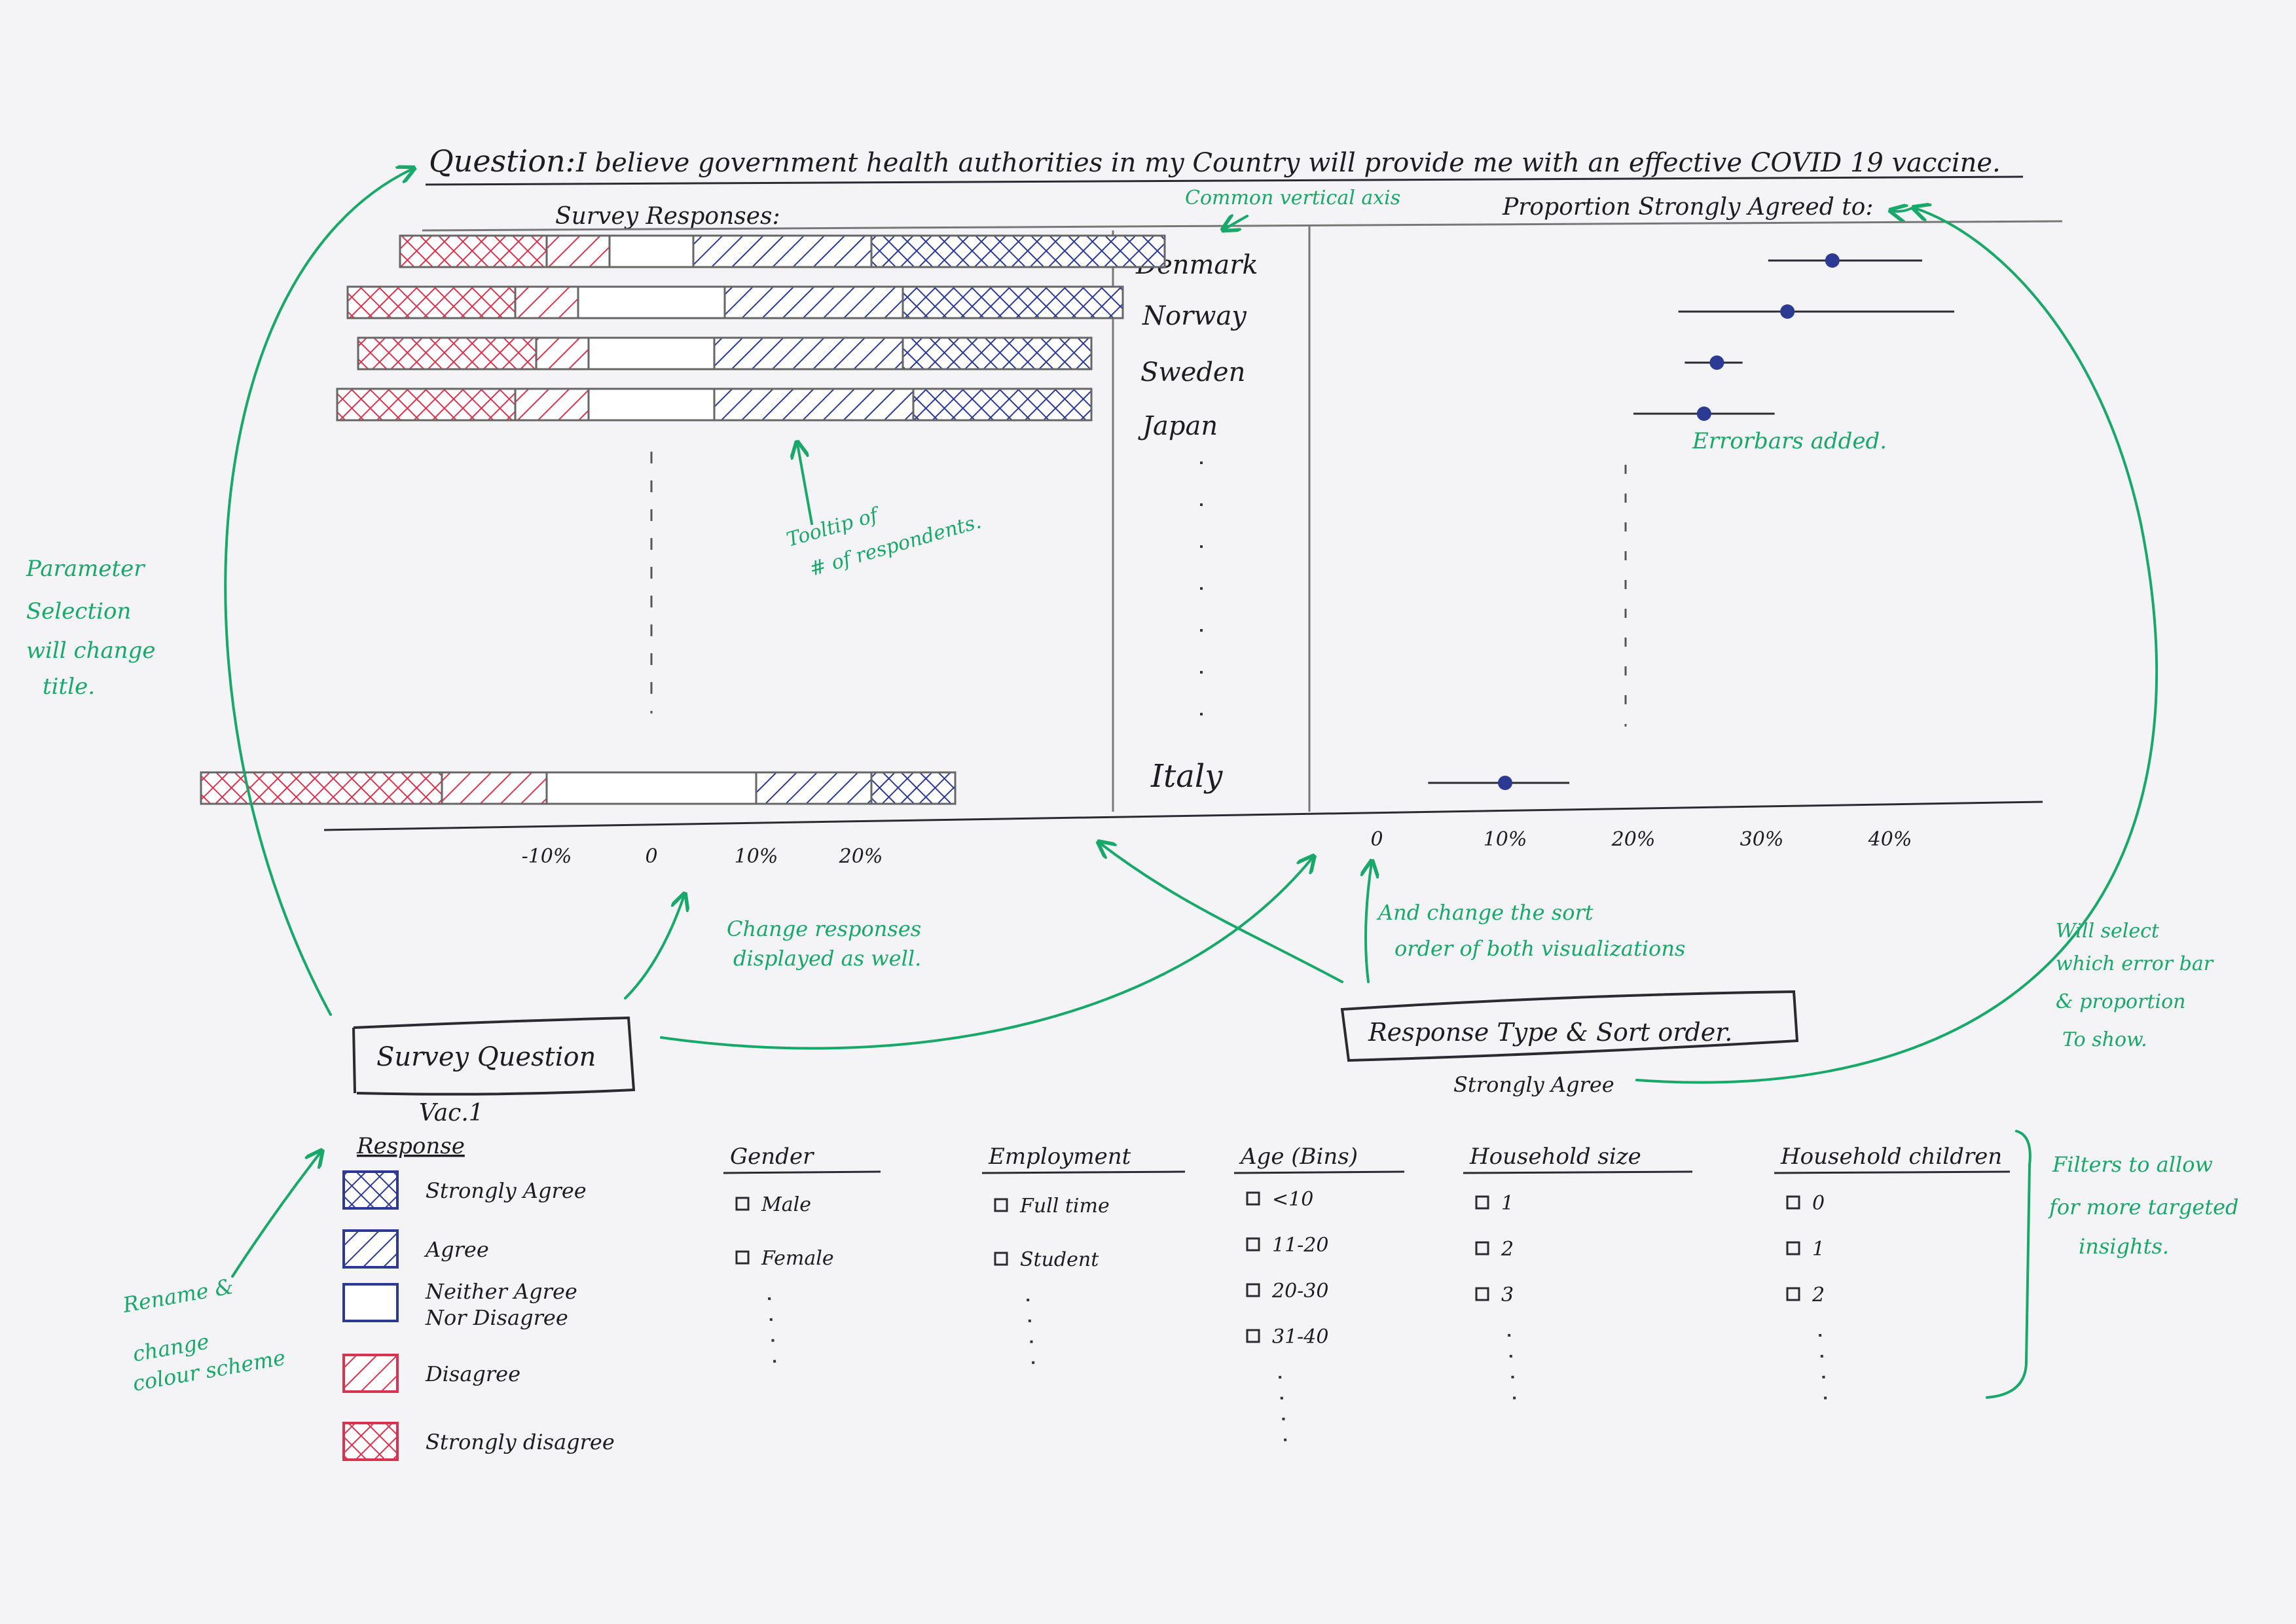  Describe the element at coordinates (1018, 251) in the screenshot. I see `bar-denmark-strongly-agree` at that location.